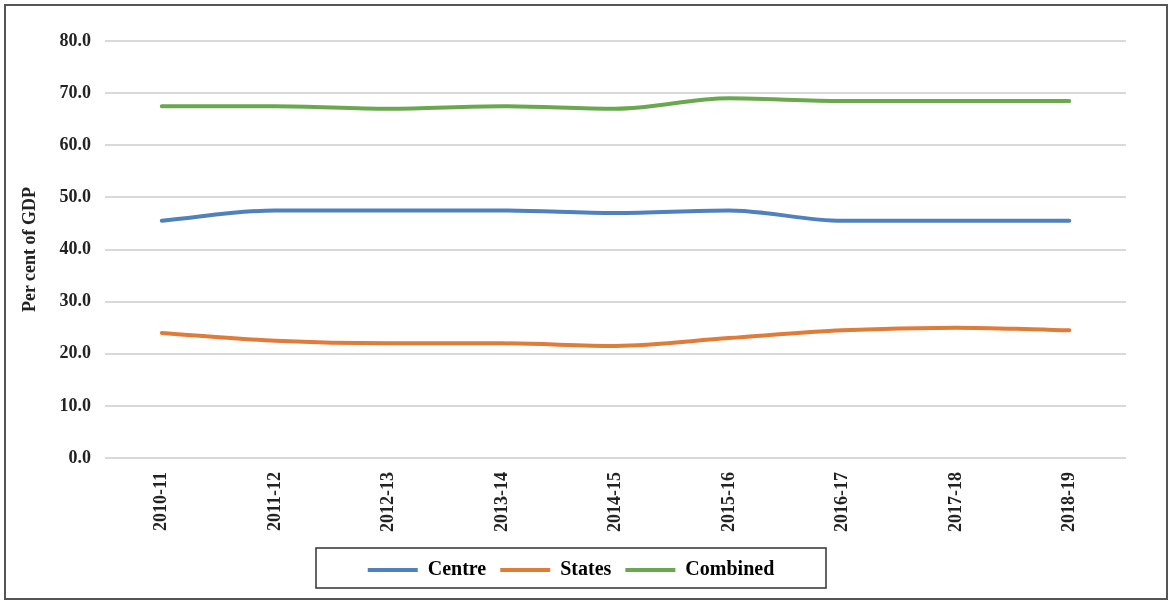 The width and height of the screenshot is (1174, 606). I want to click on y-tick-label: 60.0, so click(75, 143).